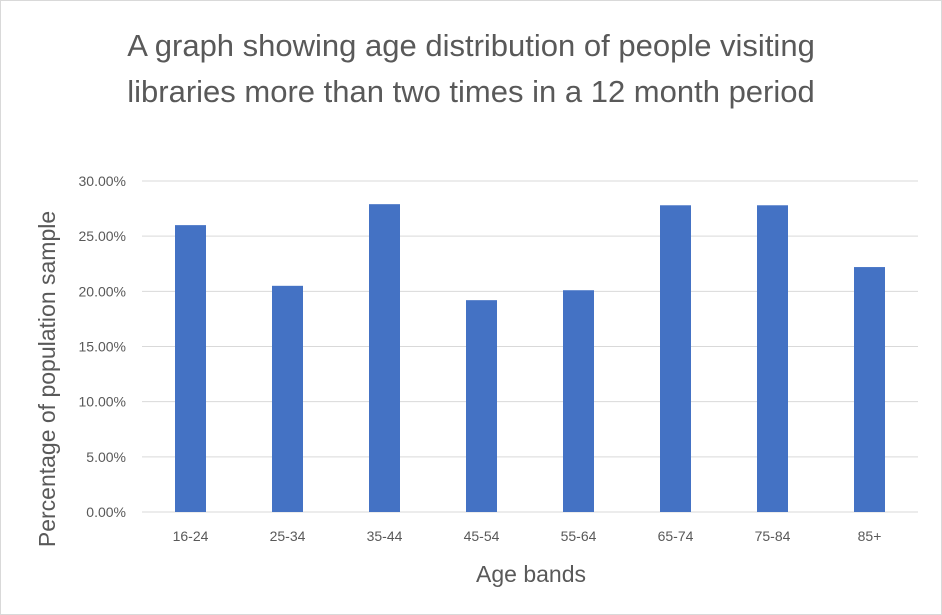 The height and width of the screenshot is (615, 942). I want to click on x-tick-label: 16-24, so click(191, 536).